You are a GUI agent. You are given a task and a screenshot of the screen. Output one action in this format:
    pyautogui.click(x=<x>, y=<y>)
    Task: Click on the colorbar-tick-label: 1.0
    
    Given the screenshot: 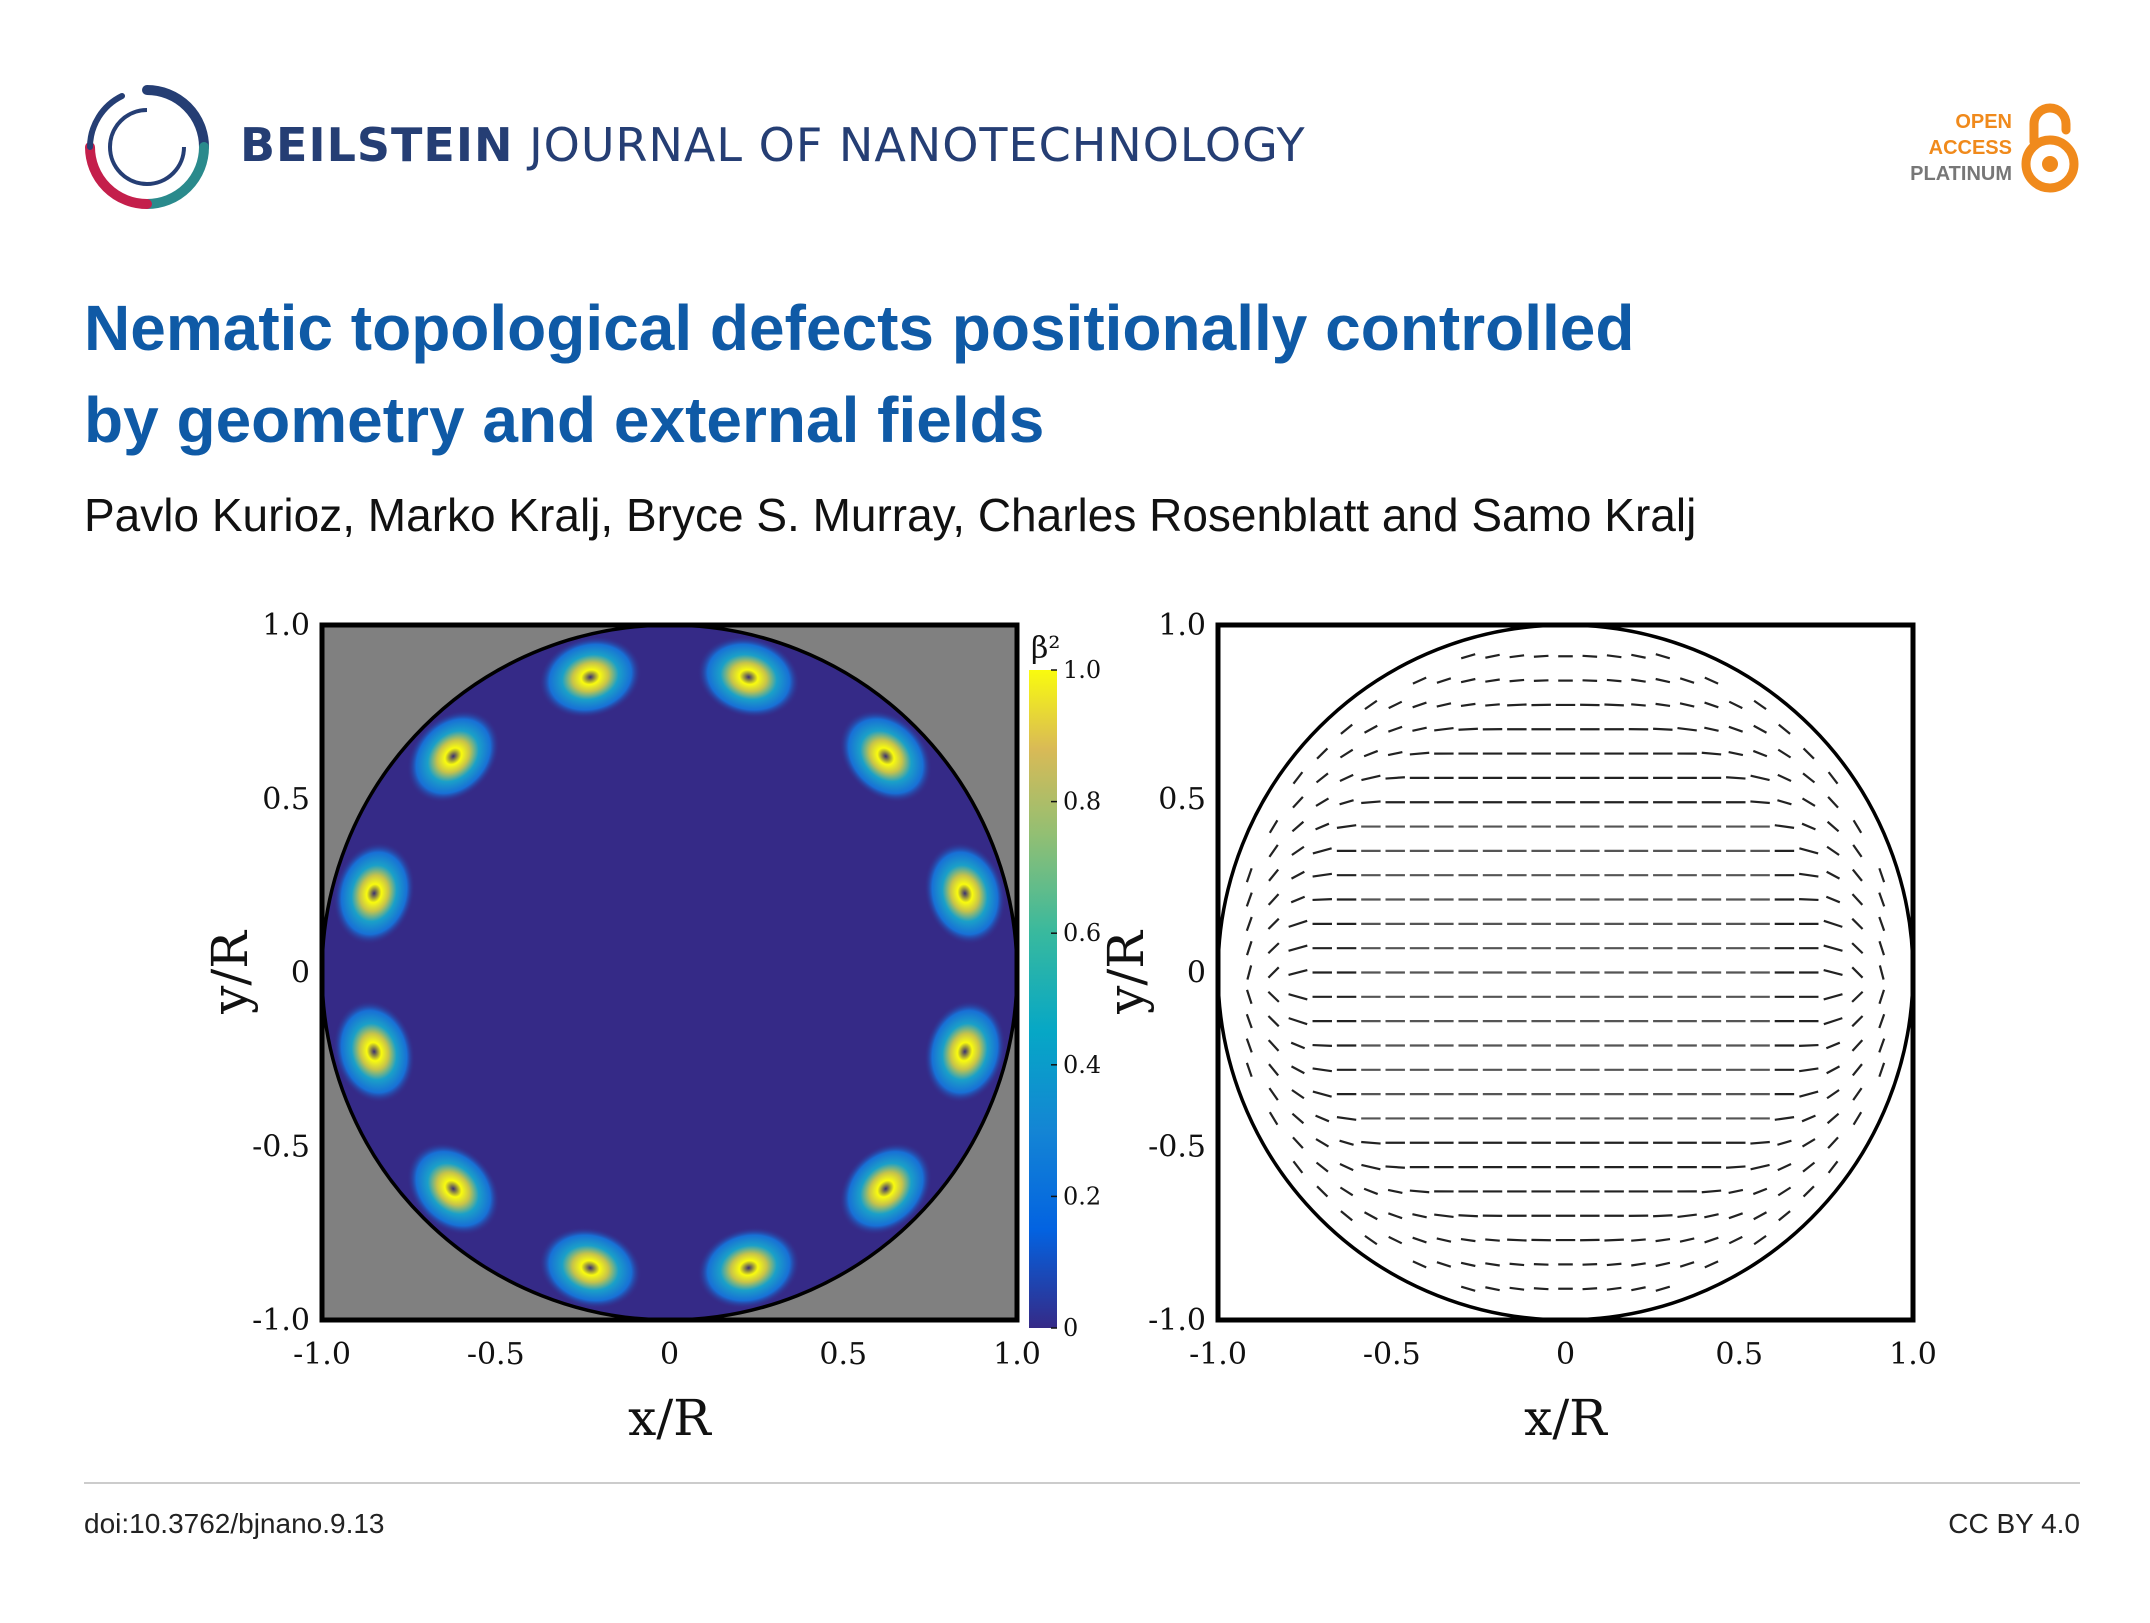 What is the action you would take?
    pyautogui.click(x=1082, y=670)
    